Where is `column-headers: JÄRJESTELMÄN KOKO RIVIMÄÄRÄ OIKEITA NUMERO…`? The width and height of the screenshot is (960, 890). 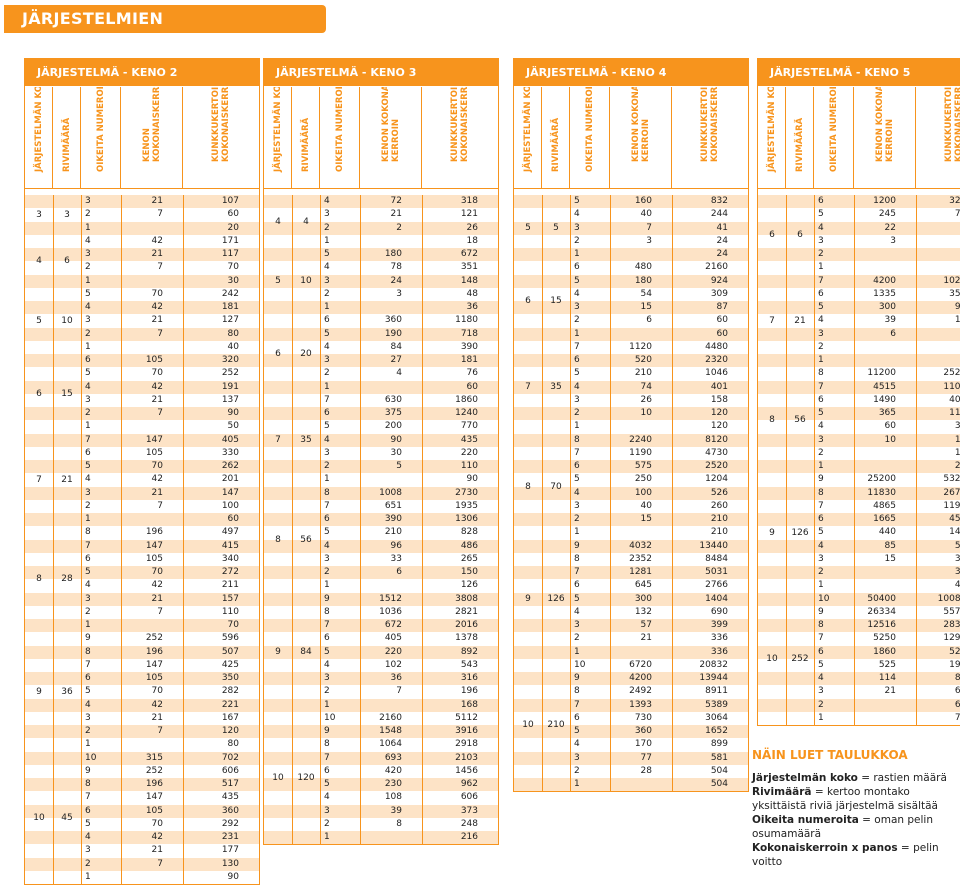 column-headers: JÄRJESTELMÄN KOKO RIVIMÄÄRÄ OIKEITA NUMERO… is located at coordinates (142, 137).